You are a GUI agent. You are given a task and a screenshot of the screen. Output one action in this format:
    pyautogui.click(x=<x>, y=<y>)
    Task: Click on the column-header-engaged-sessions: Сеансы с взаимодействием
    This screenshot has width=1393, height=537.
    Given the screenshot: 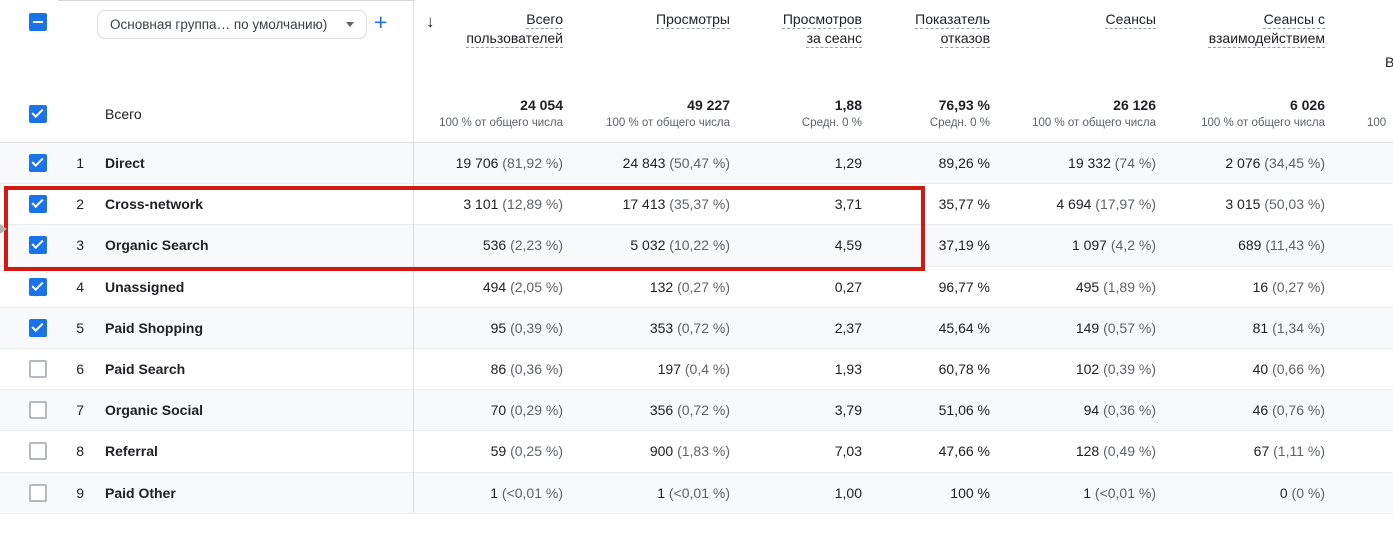 What is the action you would take?
    pyautogui.click(x=1266, y=28)
    